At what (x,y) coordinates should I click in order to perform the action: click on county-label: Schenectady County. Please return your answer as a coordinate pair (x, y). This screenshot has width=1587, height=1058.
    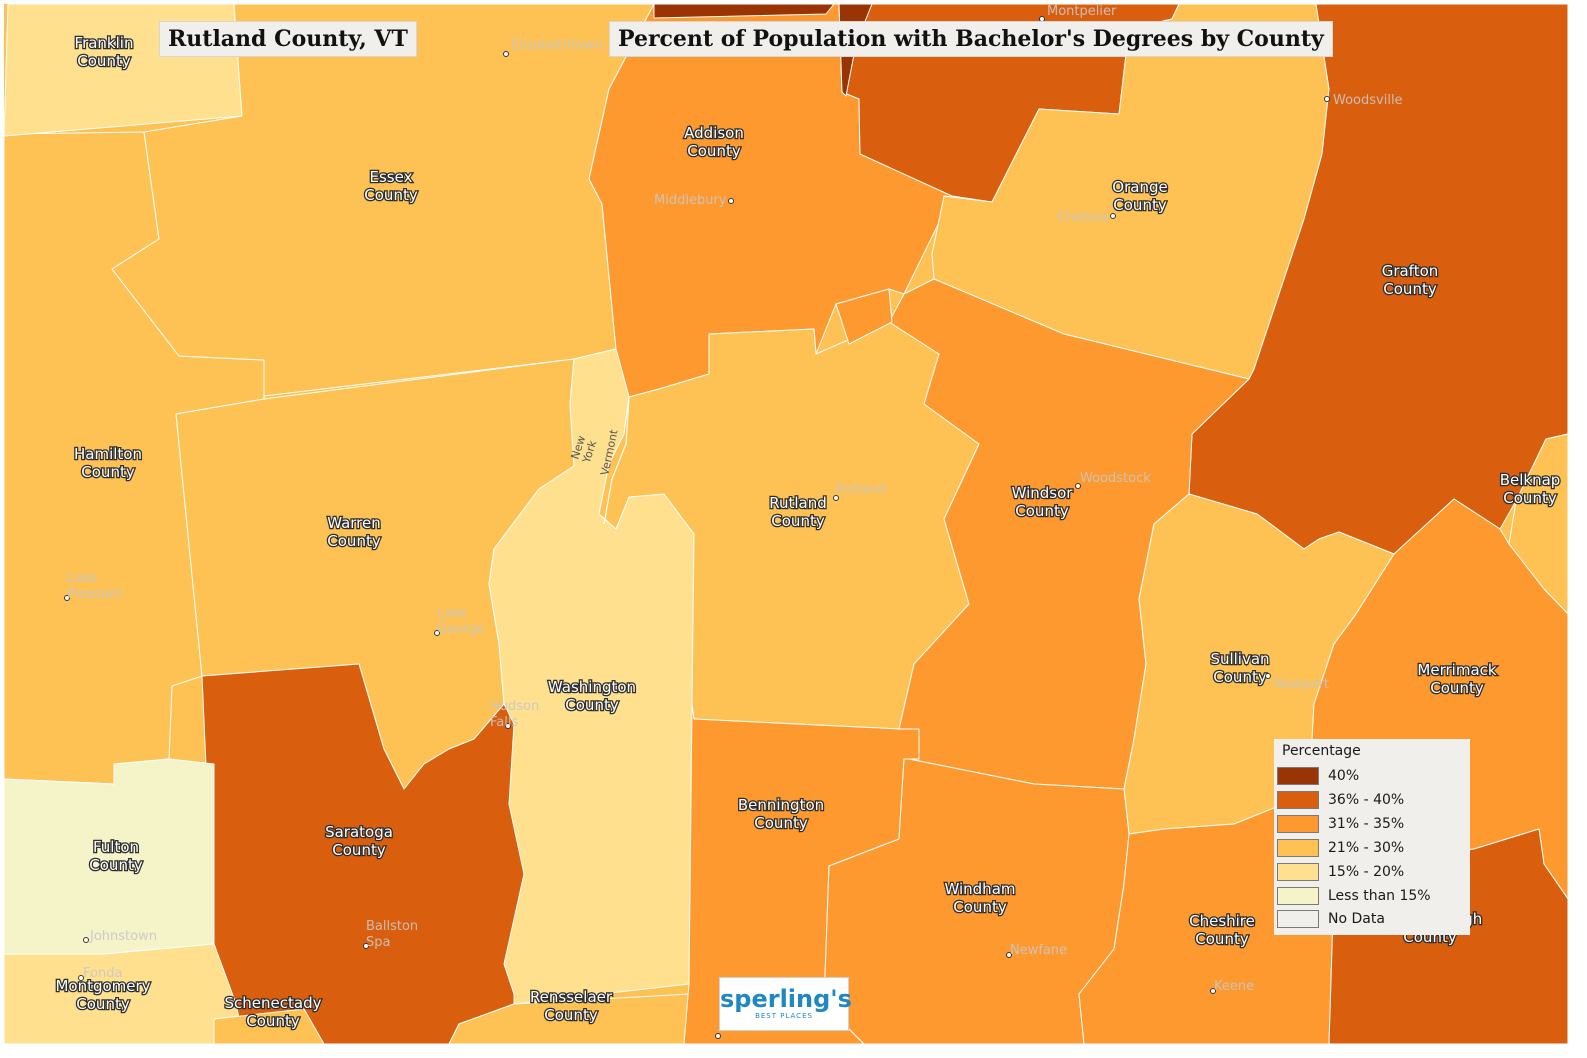
    Looking at the image, I should click on (273, 1012).